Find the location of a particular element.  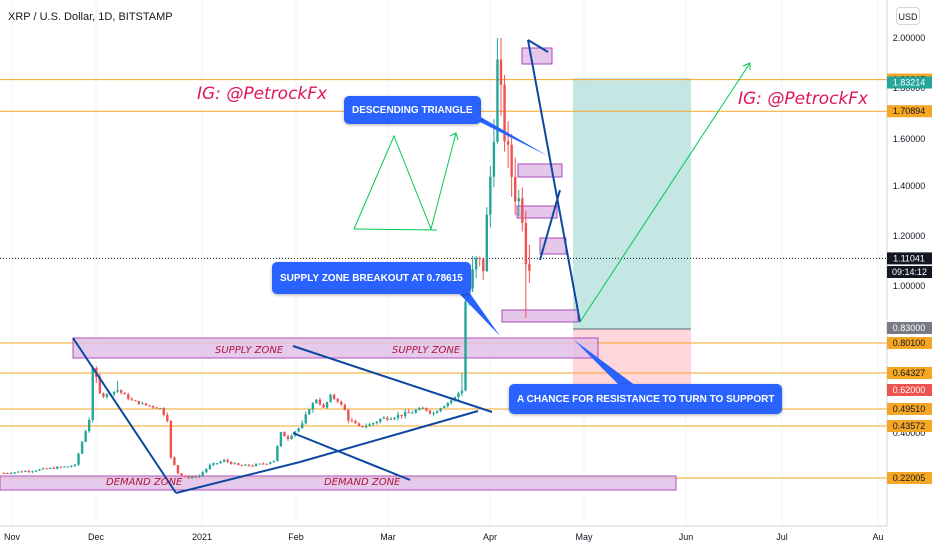

demand-zone-box is located at coordinates (338, 483).